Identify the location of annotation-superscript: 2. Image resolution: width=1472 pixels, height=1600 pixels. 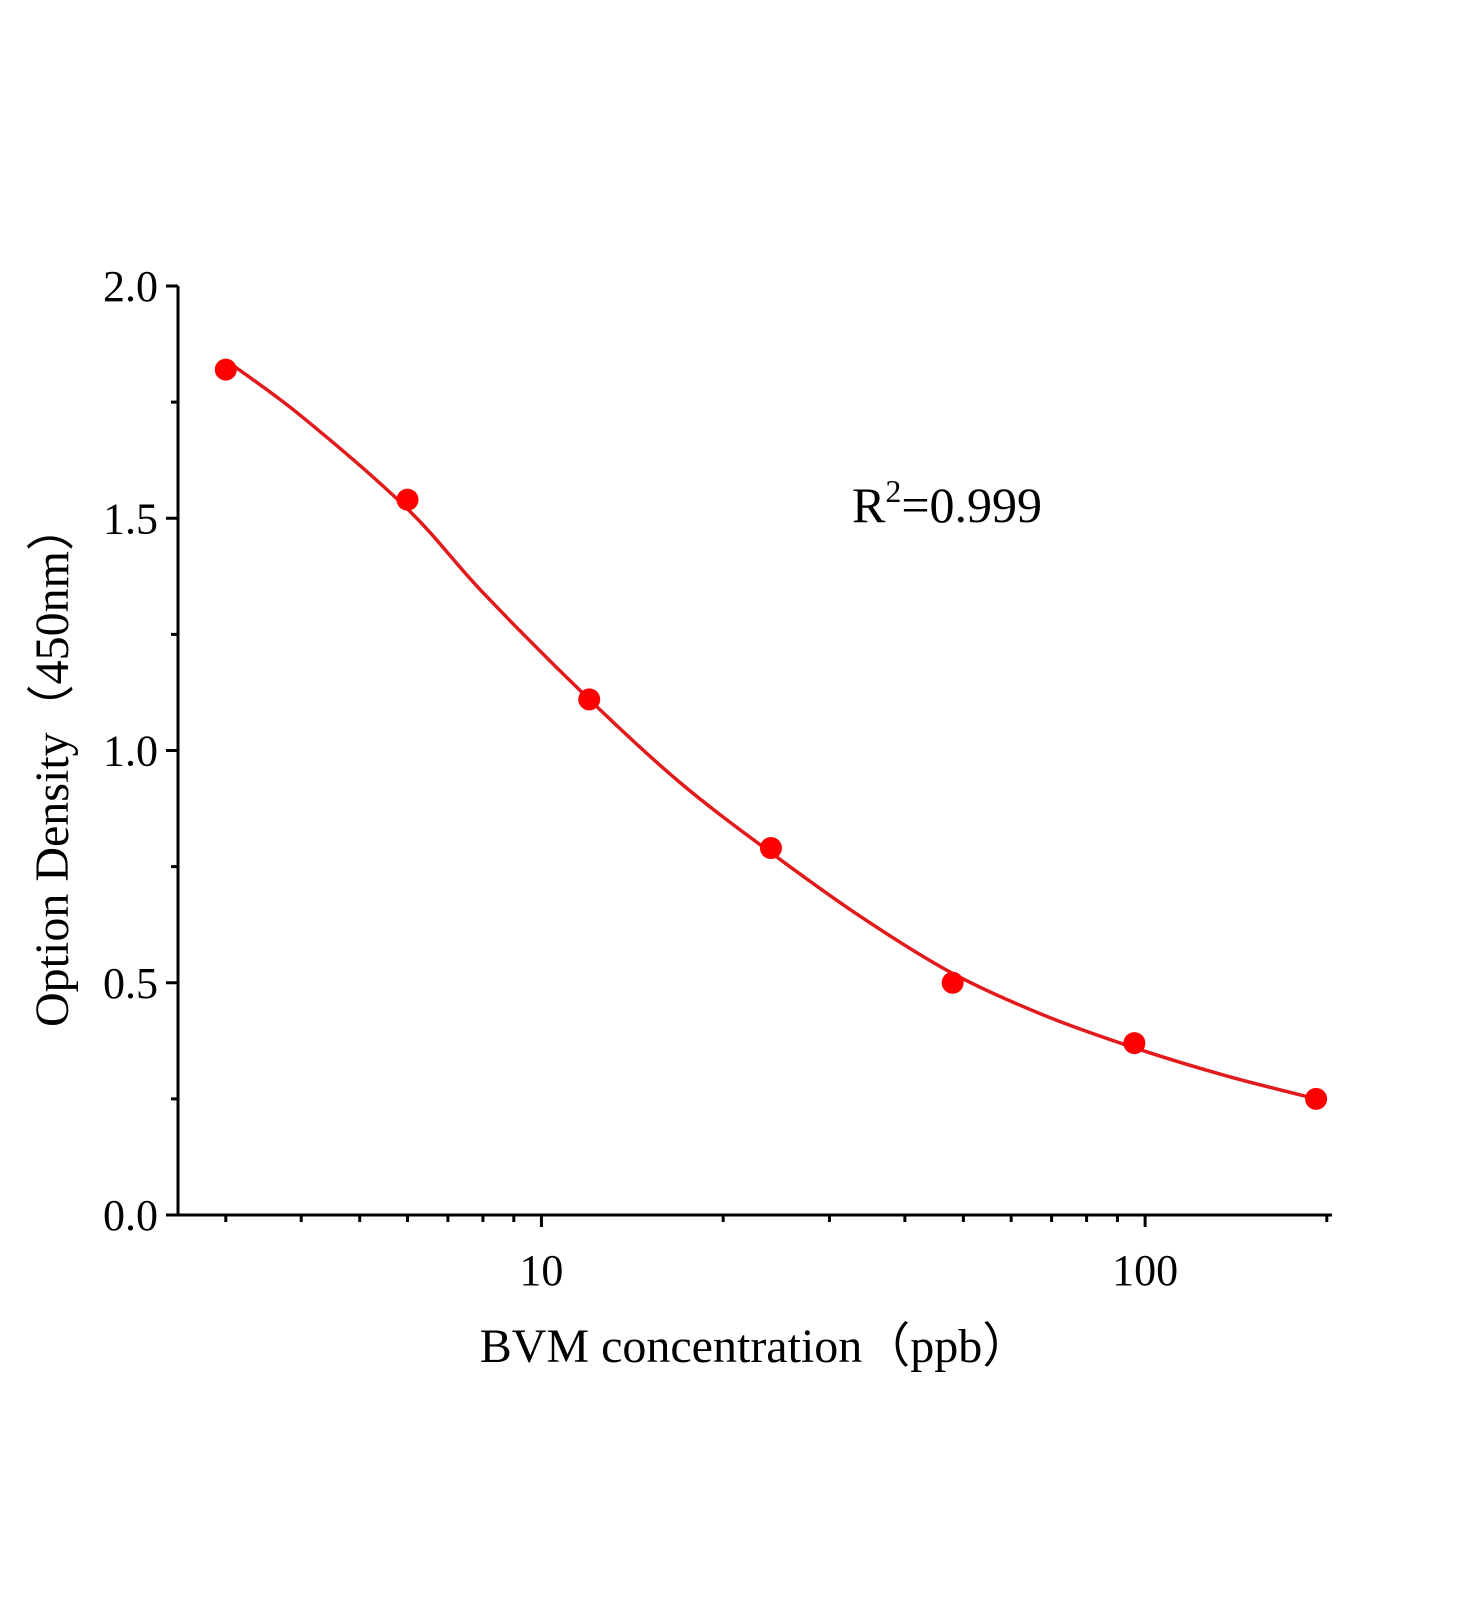
(893, 491).